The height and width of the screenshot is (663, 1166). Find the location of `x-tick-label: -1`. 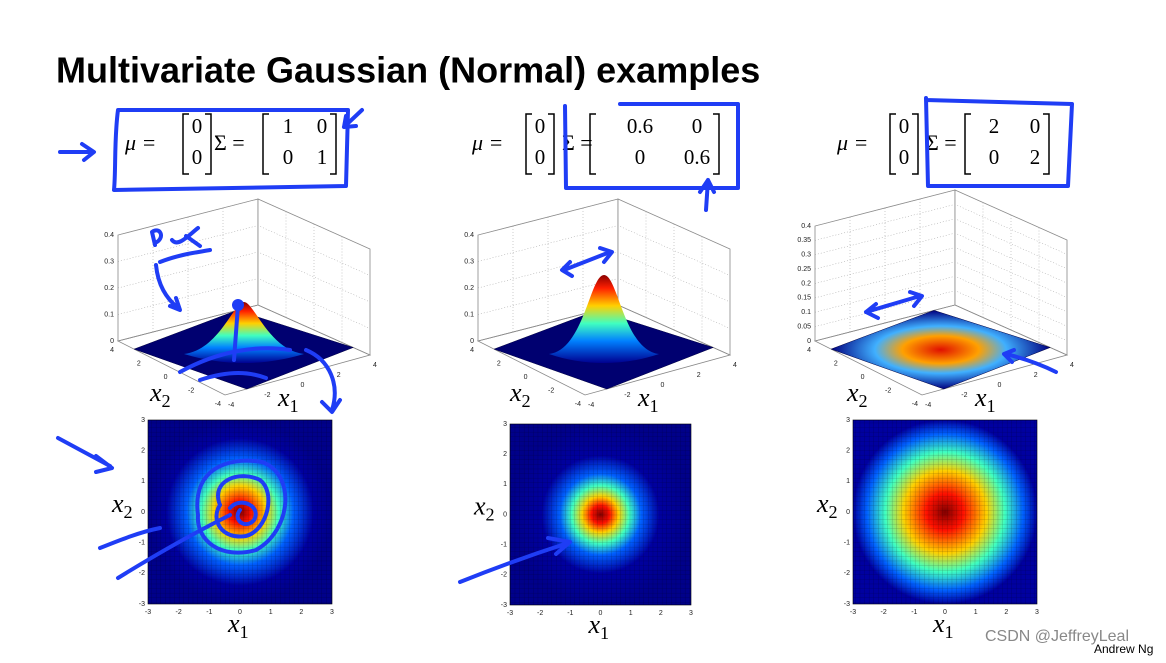

x-tick-label: -1 is located at coordinates (914, 612).